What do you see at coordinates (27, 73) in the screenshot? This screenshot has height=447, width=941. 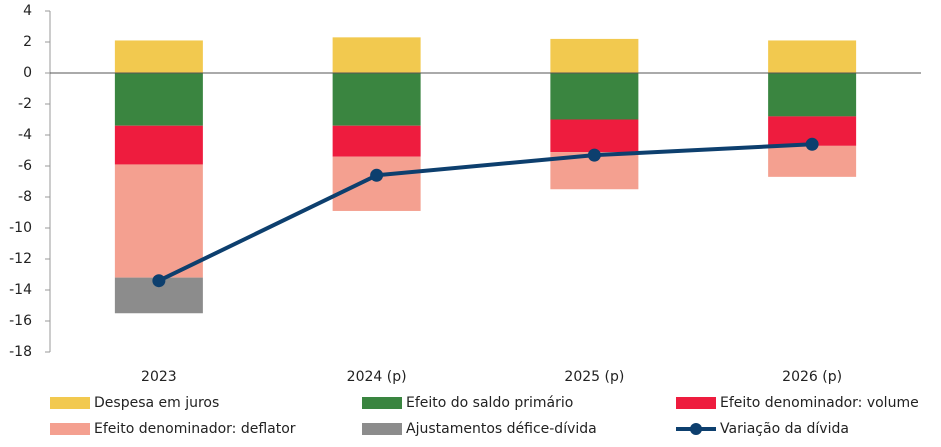 I see `y-tick-label: 0` at bounding box center [27, 73].